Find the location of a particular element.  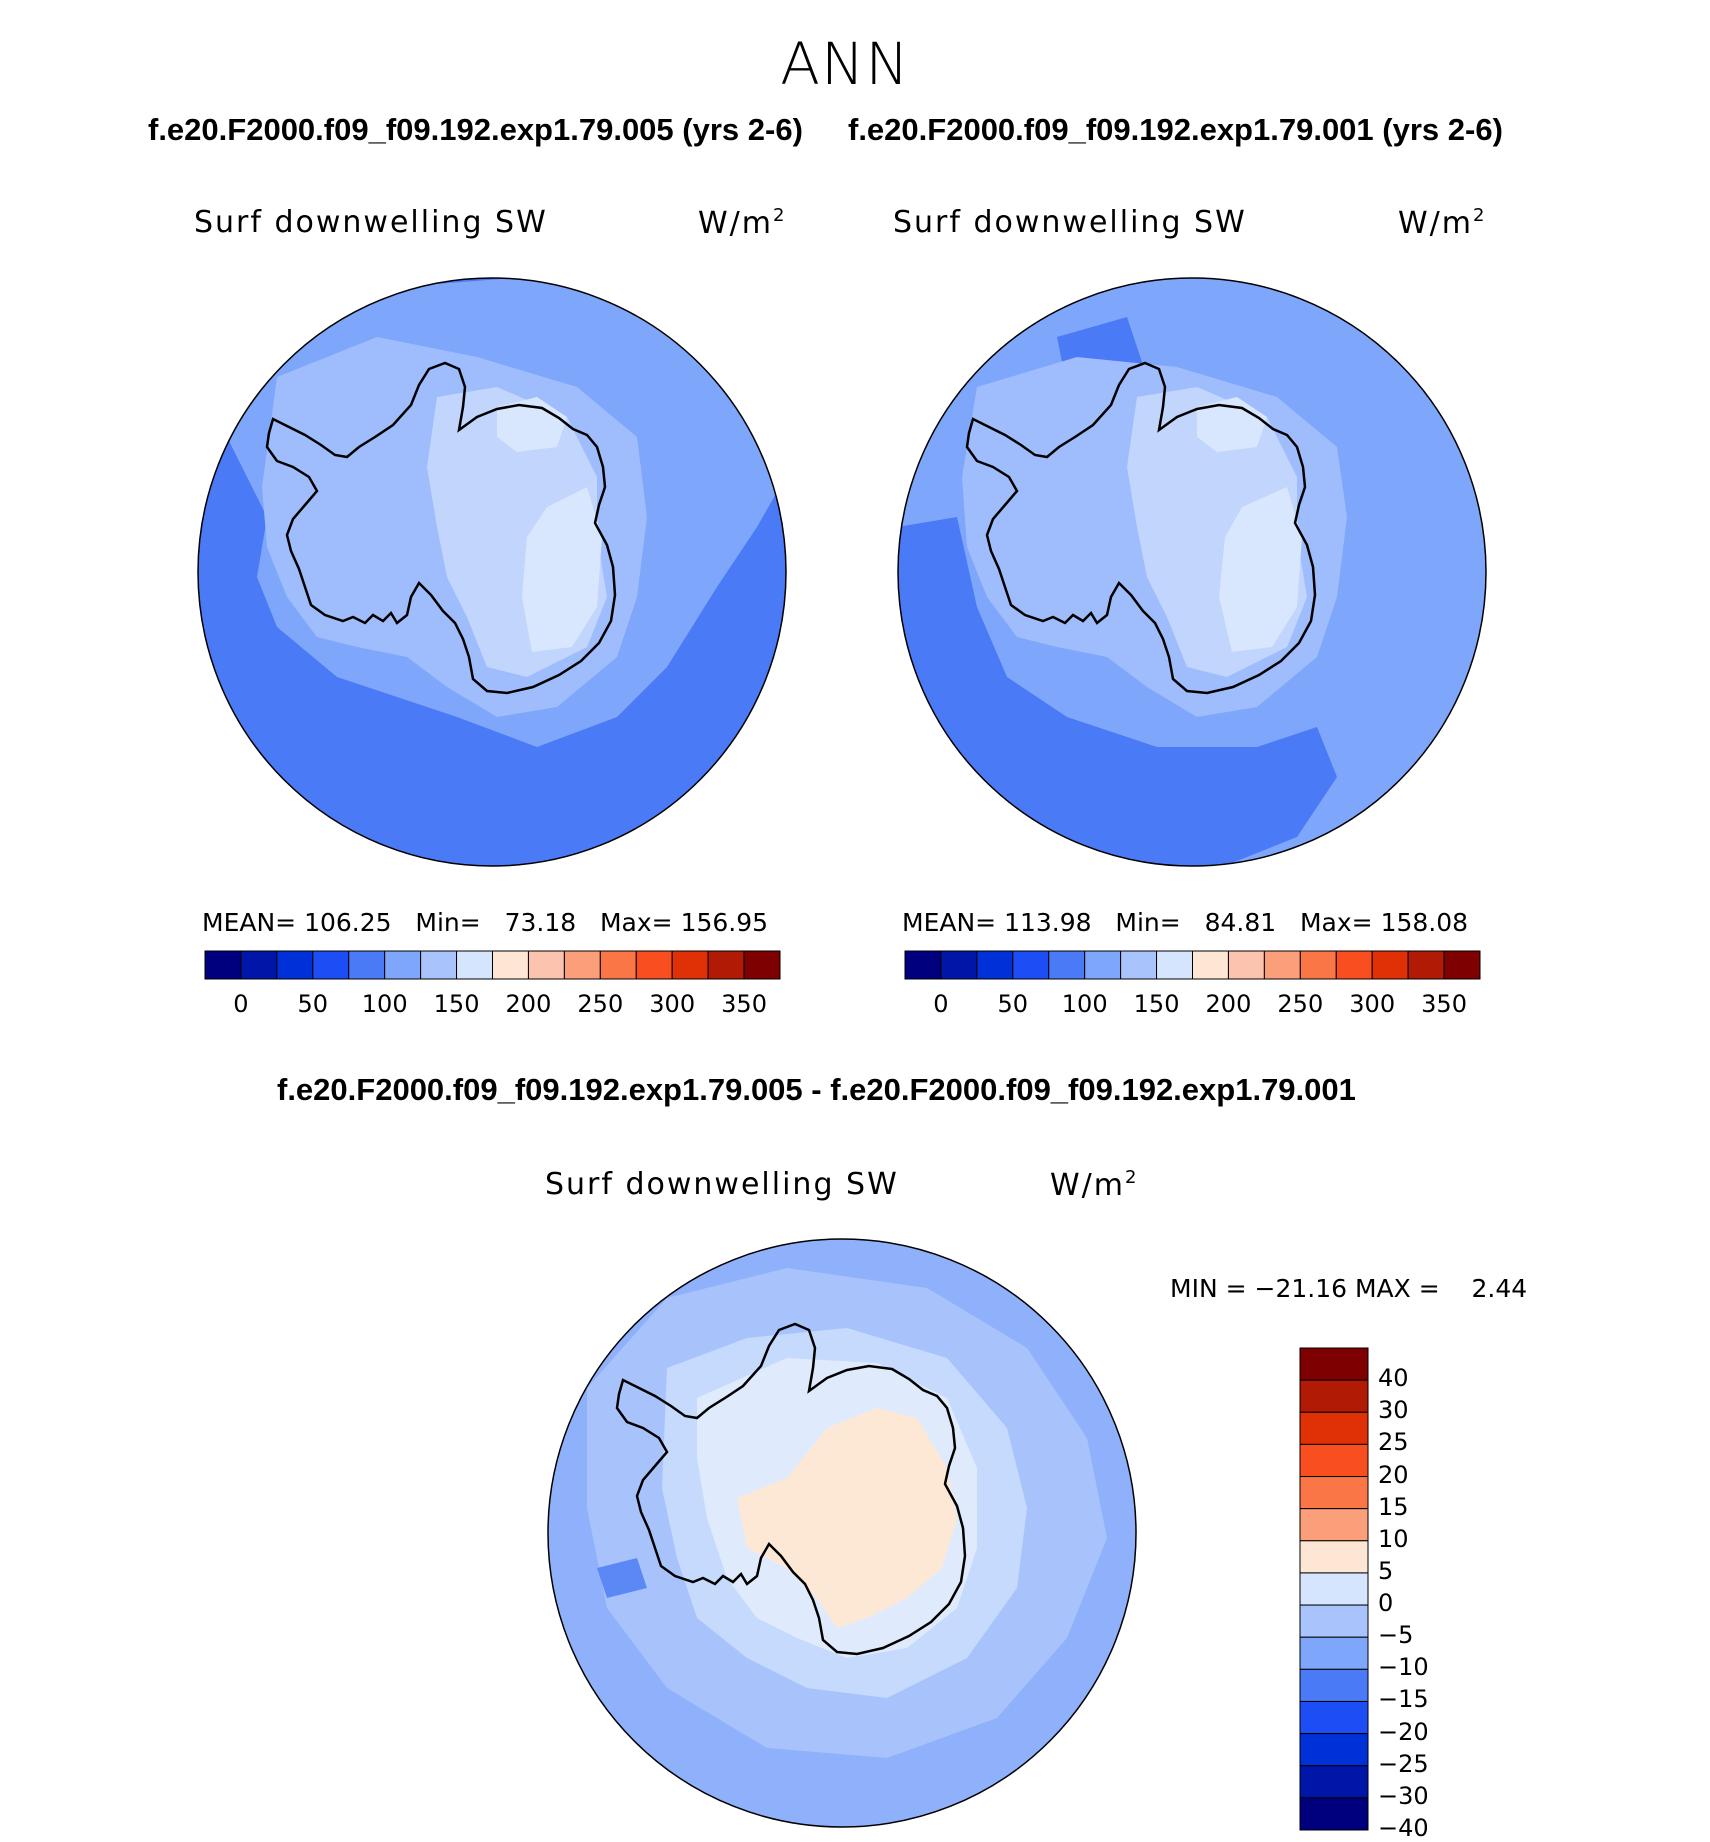

ocean-band-right is located at coordinates (1117, 691).